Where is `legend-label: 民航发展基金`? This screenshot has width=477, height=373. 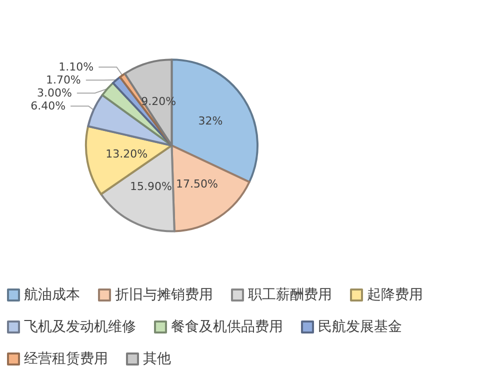 legend-label: 民航发展基金 is located at coordinates (360, 327).